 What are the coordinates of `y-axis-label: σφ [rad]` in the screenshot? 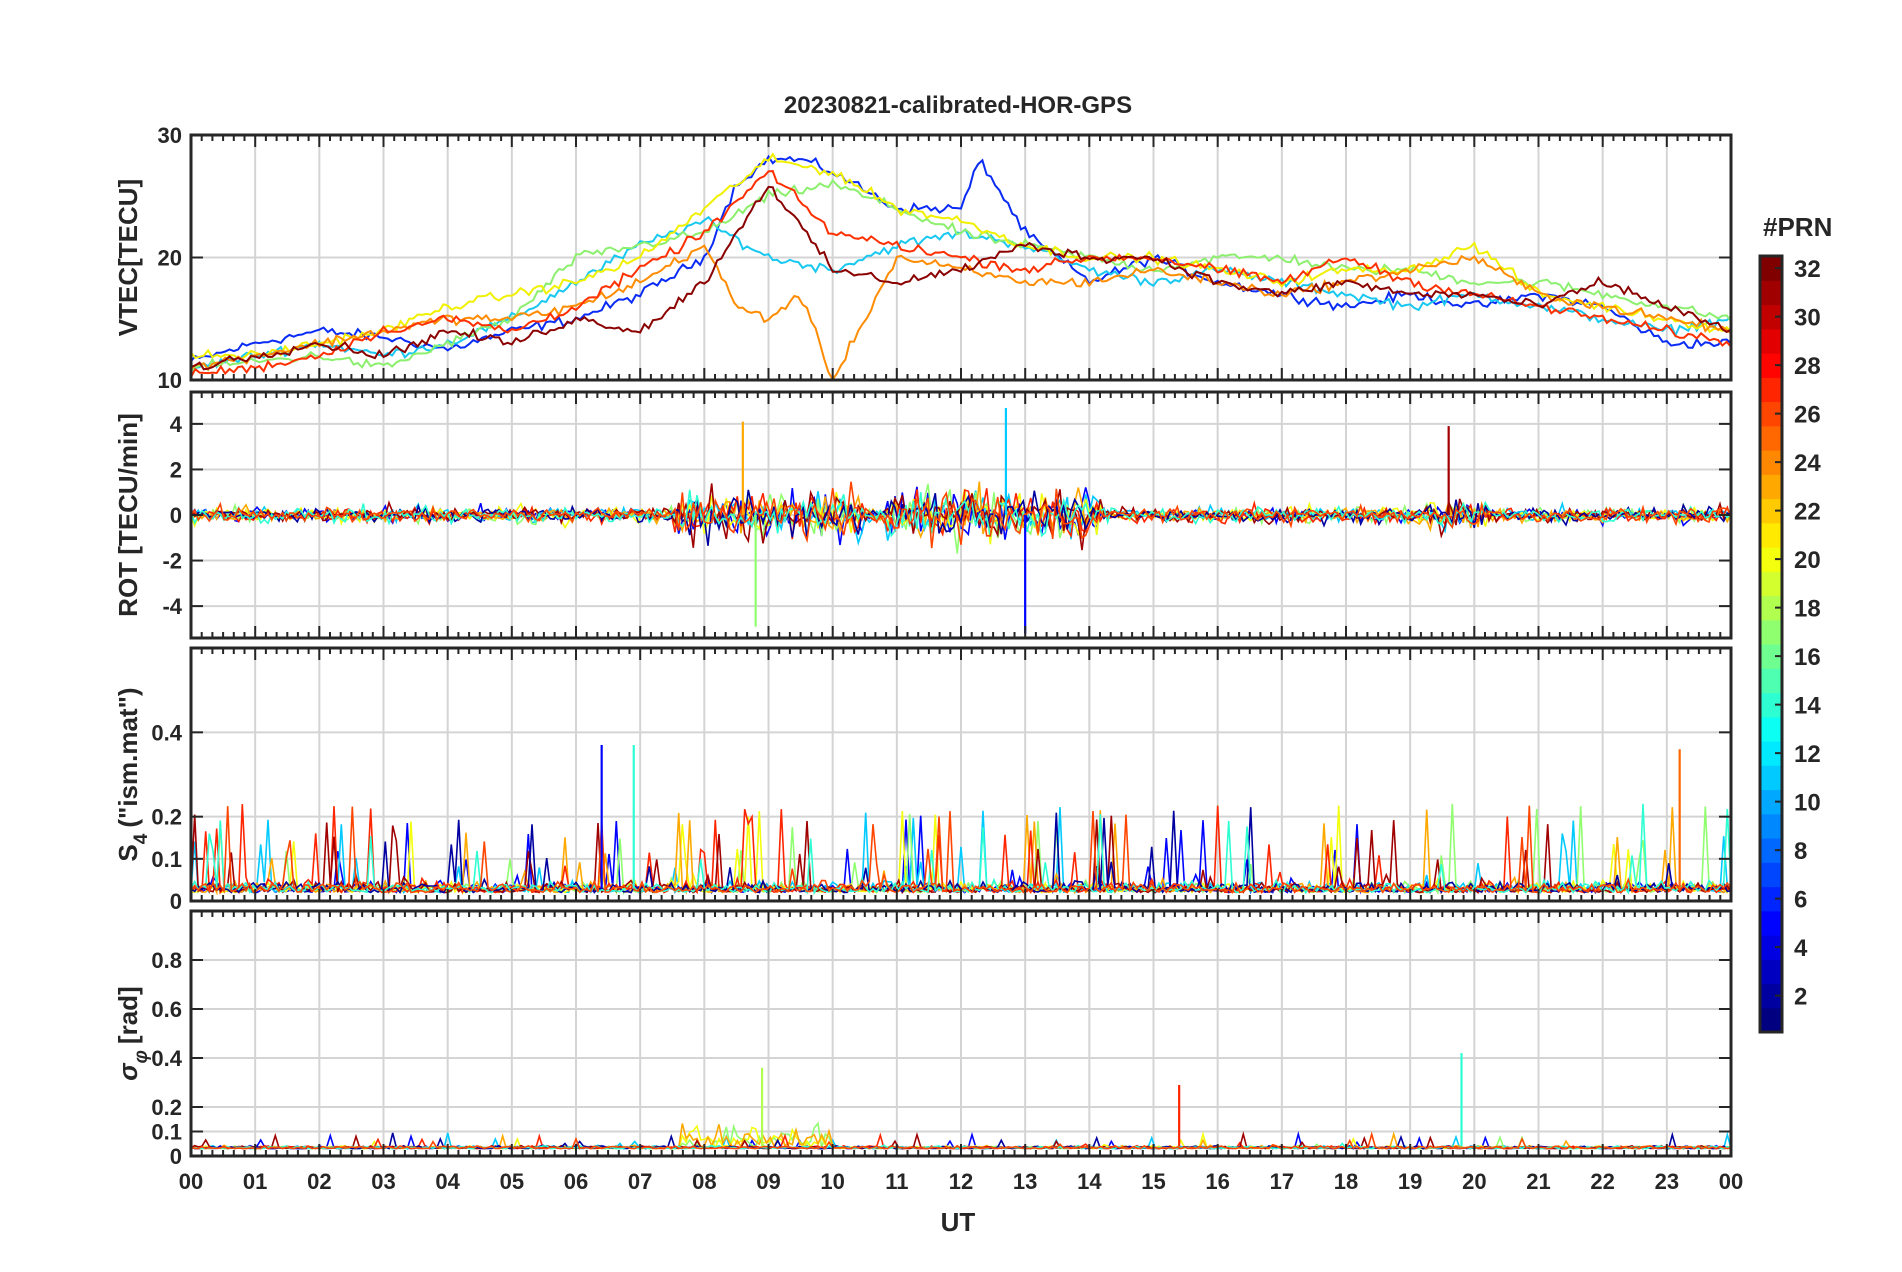 It's located at (132, 1033).